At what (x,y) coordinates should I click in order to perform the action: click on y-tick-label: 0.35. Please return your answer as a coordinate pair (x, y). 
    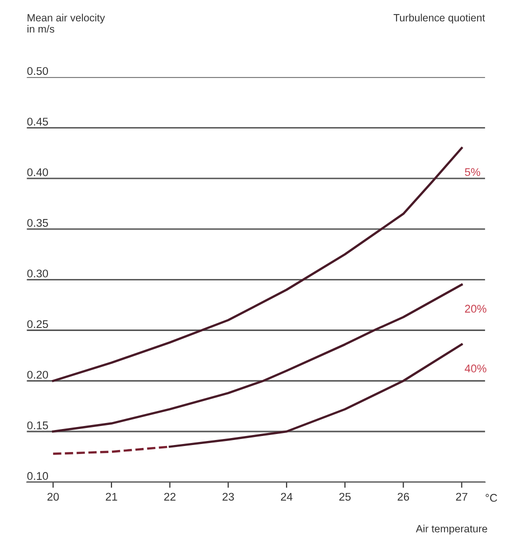
    Looking at the image, I should click on (37, 222).